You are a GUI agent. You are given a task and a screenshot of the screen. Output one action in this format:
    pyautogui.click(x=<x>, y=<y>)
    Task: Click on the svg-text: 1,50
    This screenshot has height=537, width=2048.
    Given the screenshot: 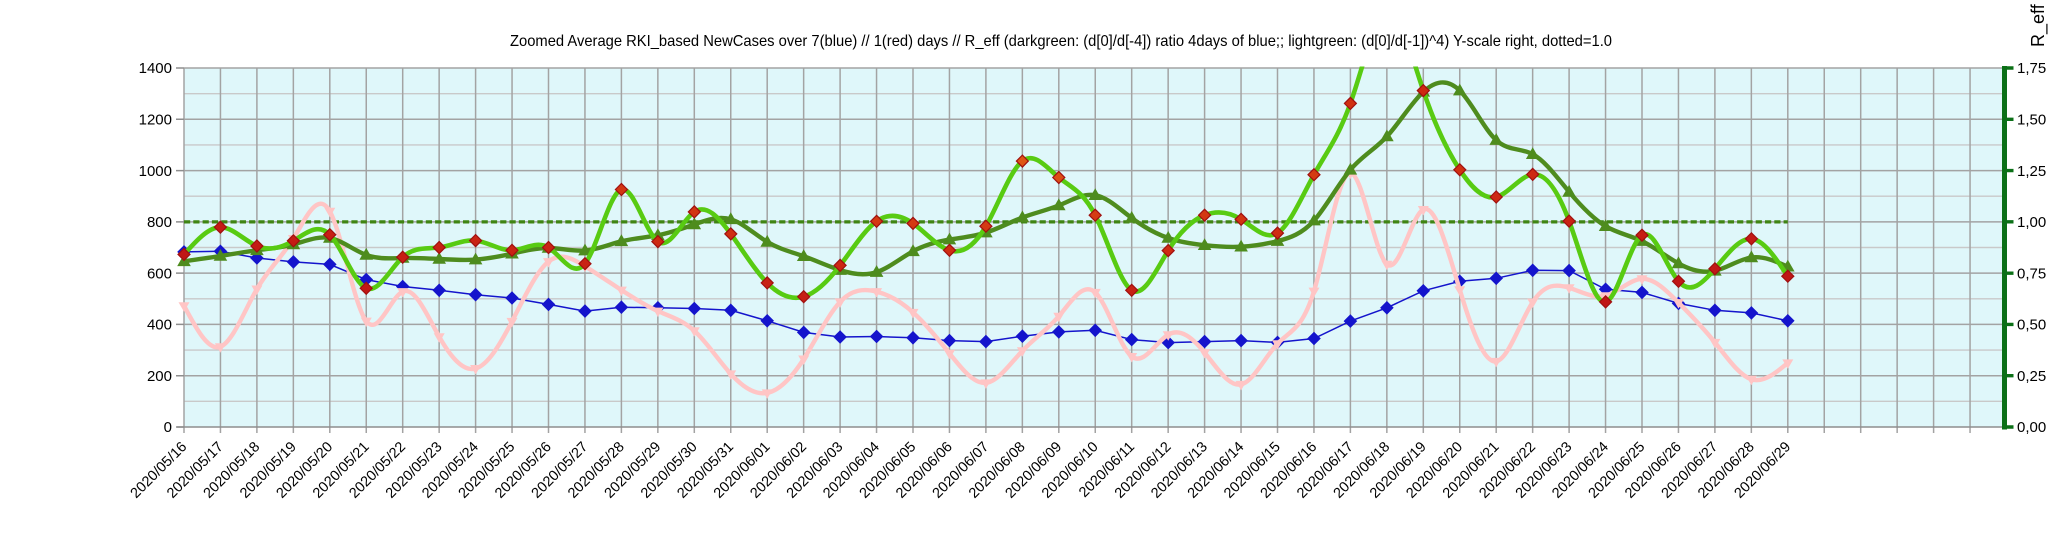 What is the action you would take?
    pyautogui.click(x=2031, y=120)
    